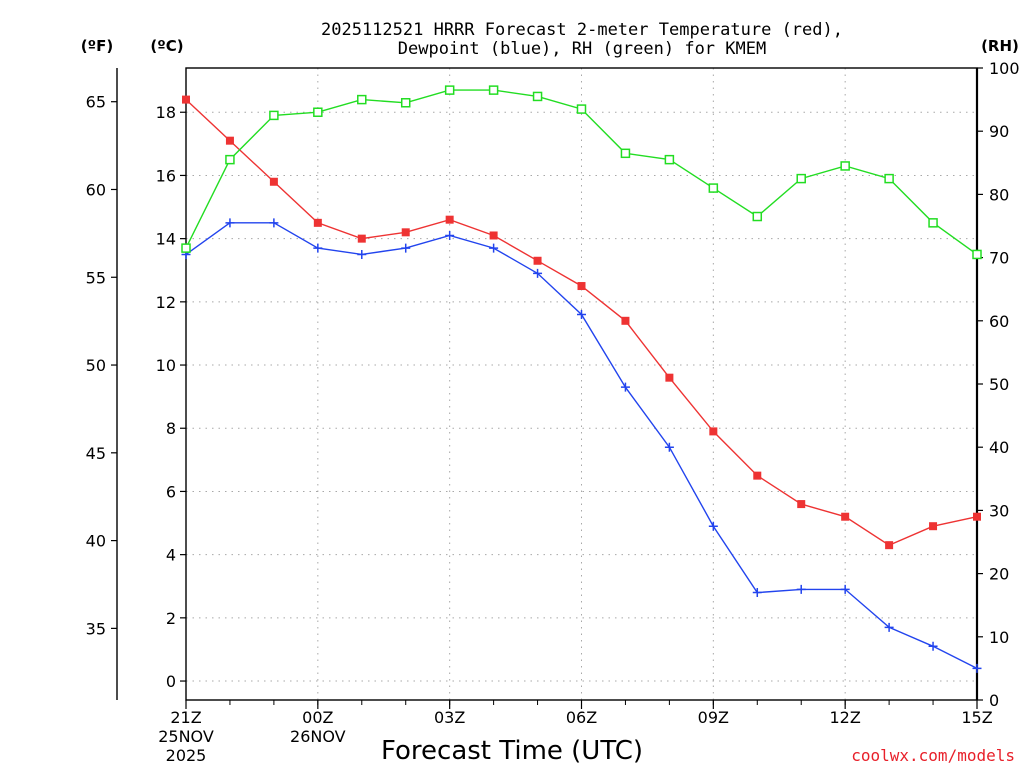 The height and width of the screenshot is (768, 1024). What do you see at coordinates (166, 112) in the screenshot?
I see `celsius-tick-label-18: 18` at bounding box center [166, 112].